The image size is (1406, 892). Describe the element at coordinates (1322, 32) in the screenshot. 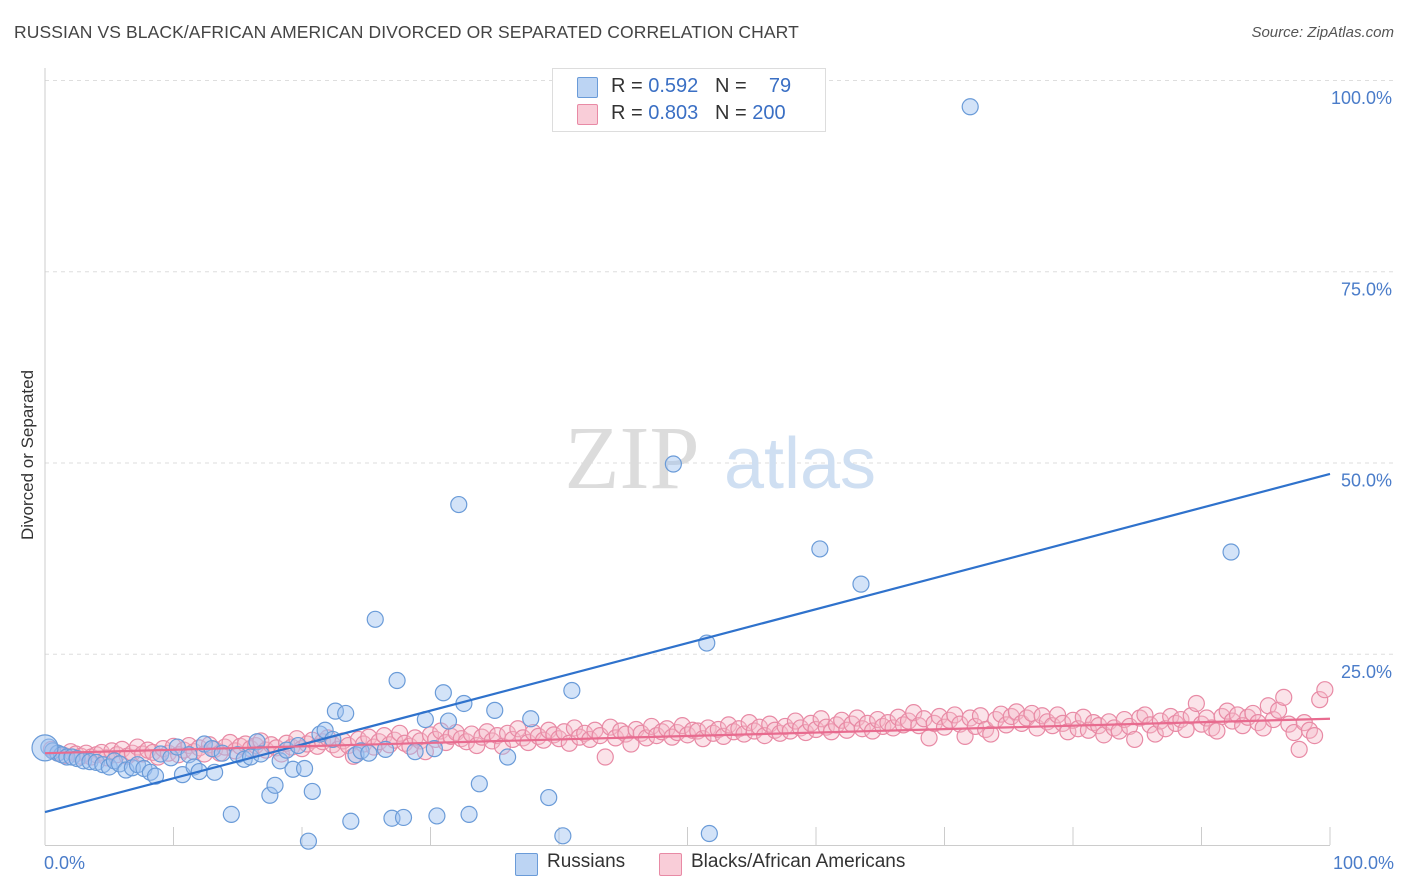

I see `source-label: Source: ZipAtlas.com` at that location.